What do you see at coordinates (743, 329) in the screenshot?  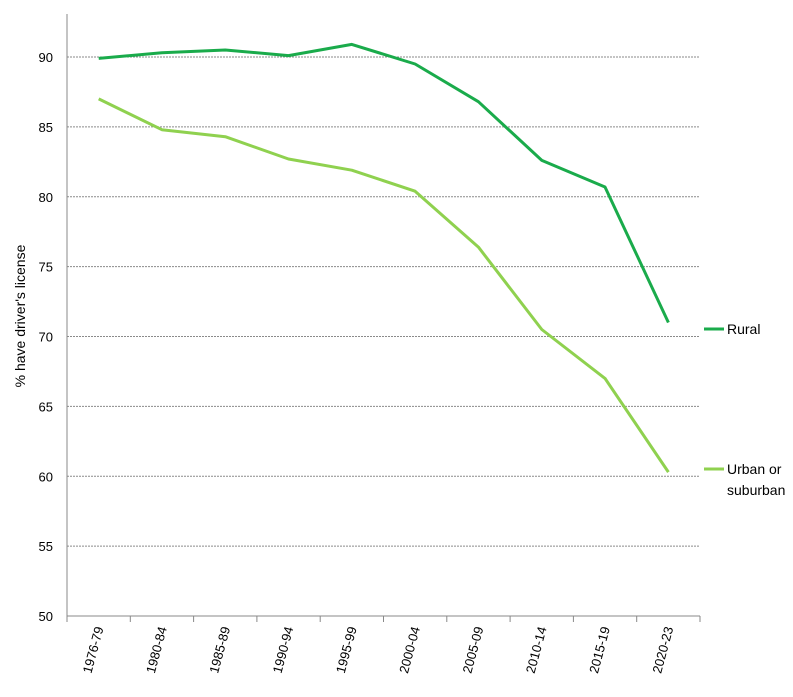 I see `series-label: Rural` at bounding box center [743, 329].